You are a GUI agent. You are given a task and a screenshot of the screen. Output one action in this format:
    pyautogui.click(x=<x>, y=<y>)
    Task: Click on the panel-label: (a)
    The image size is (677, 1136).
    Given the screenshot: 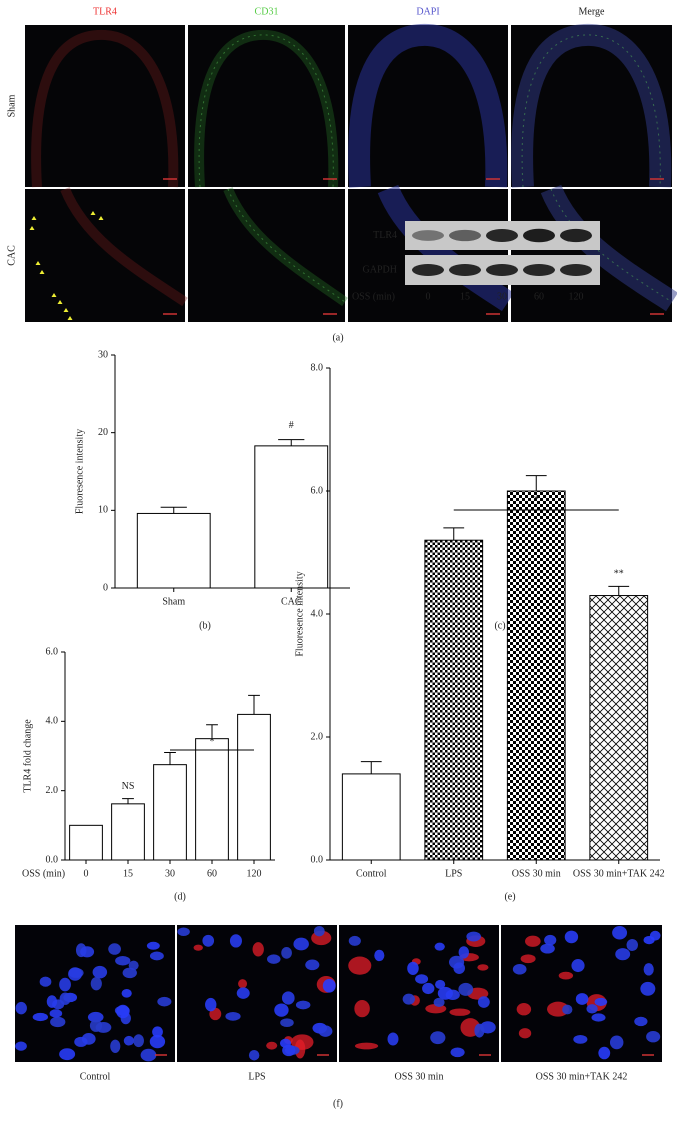 What is the action you would take?
    pyautogui.click(x=337, y=337)
    